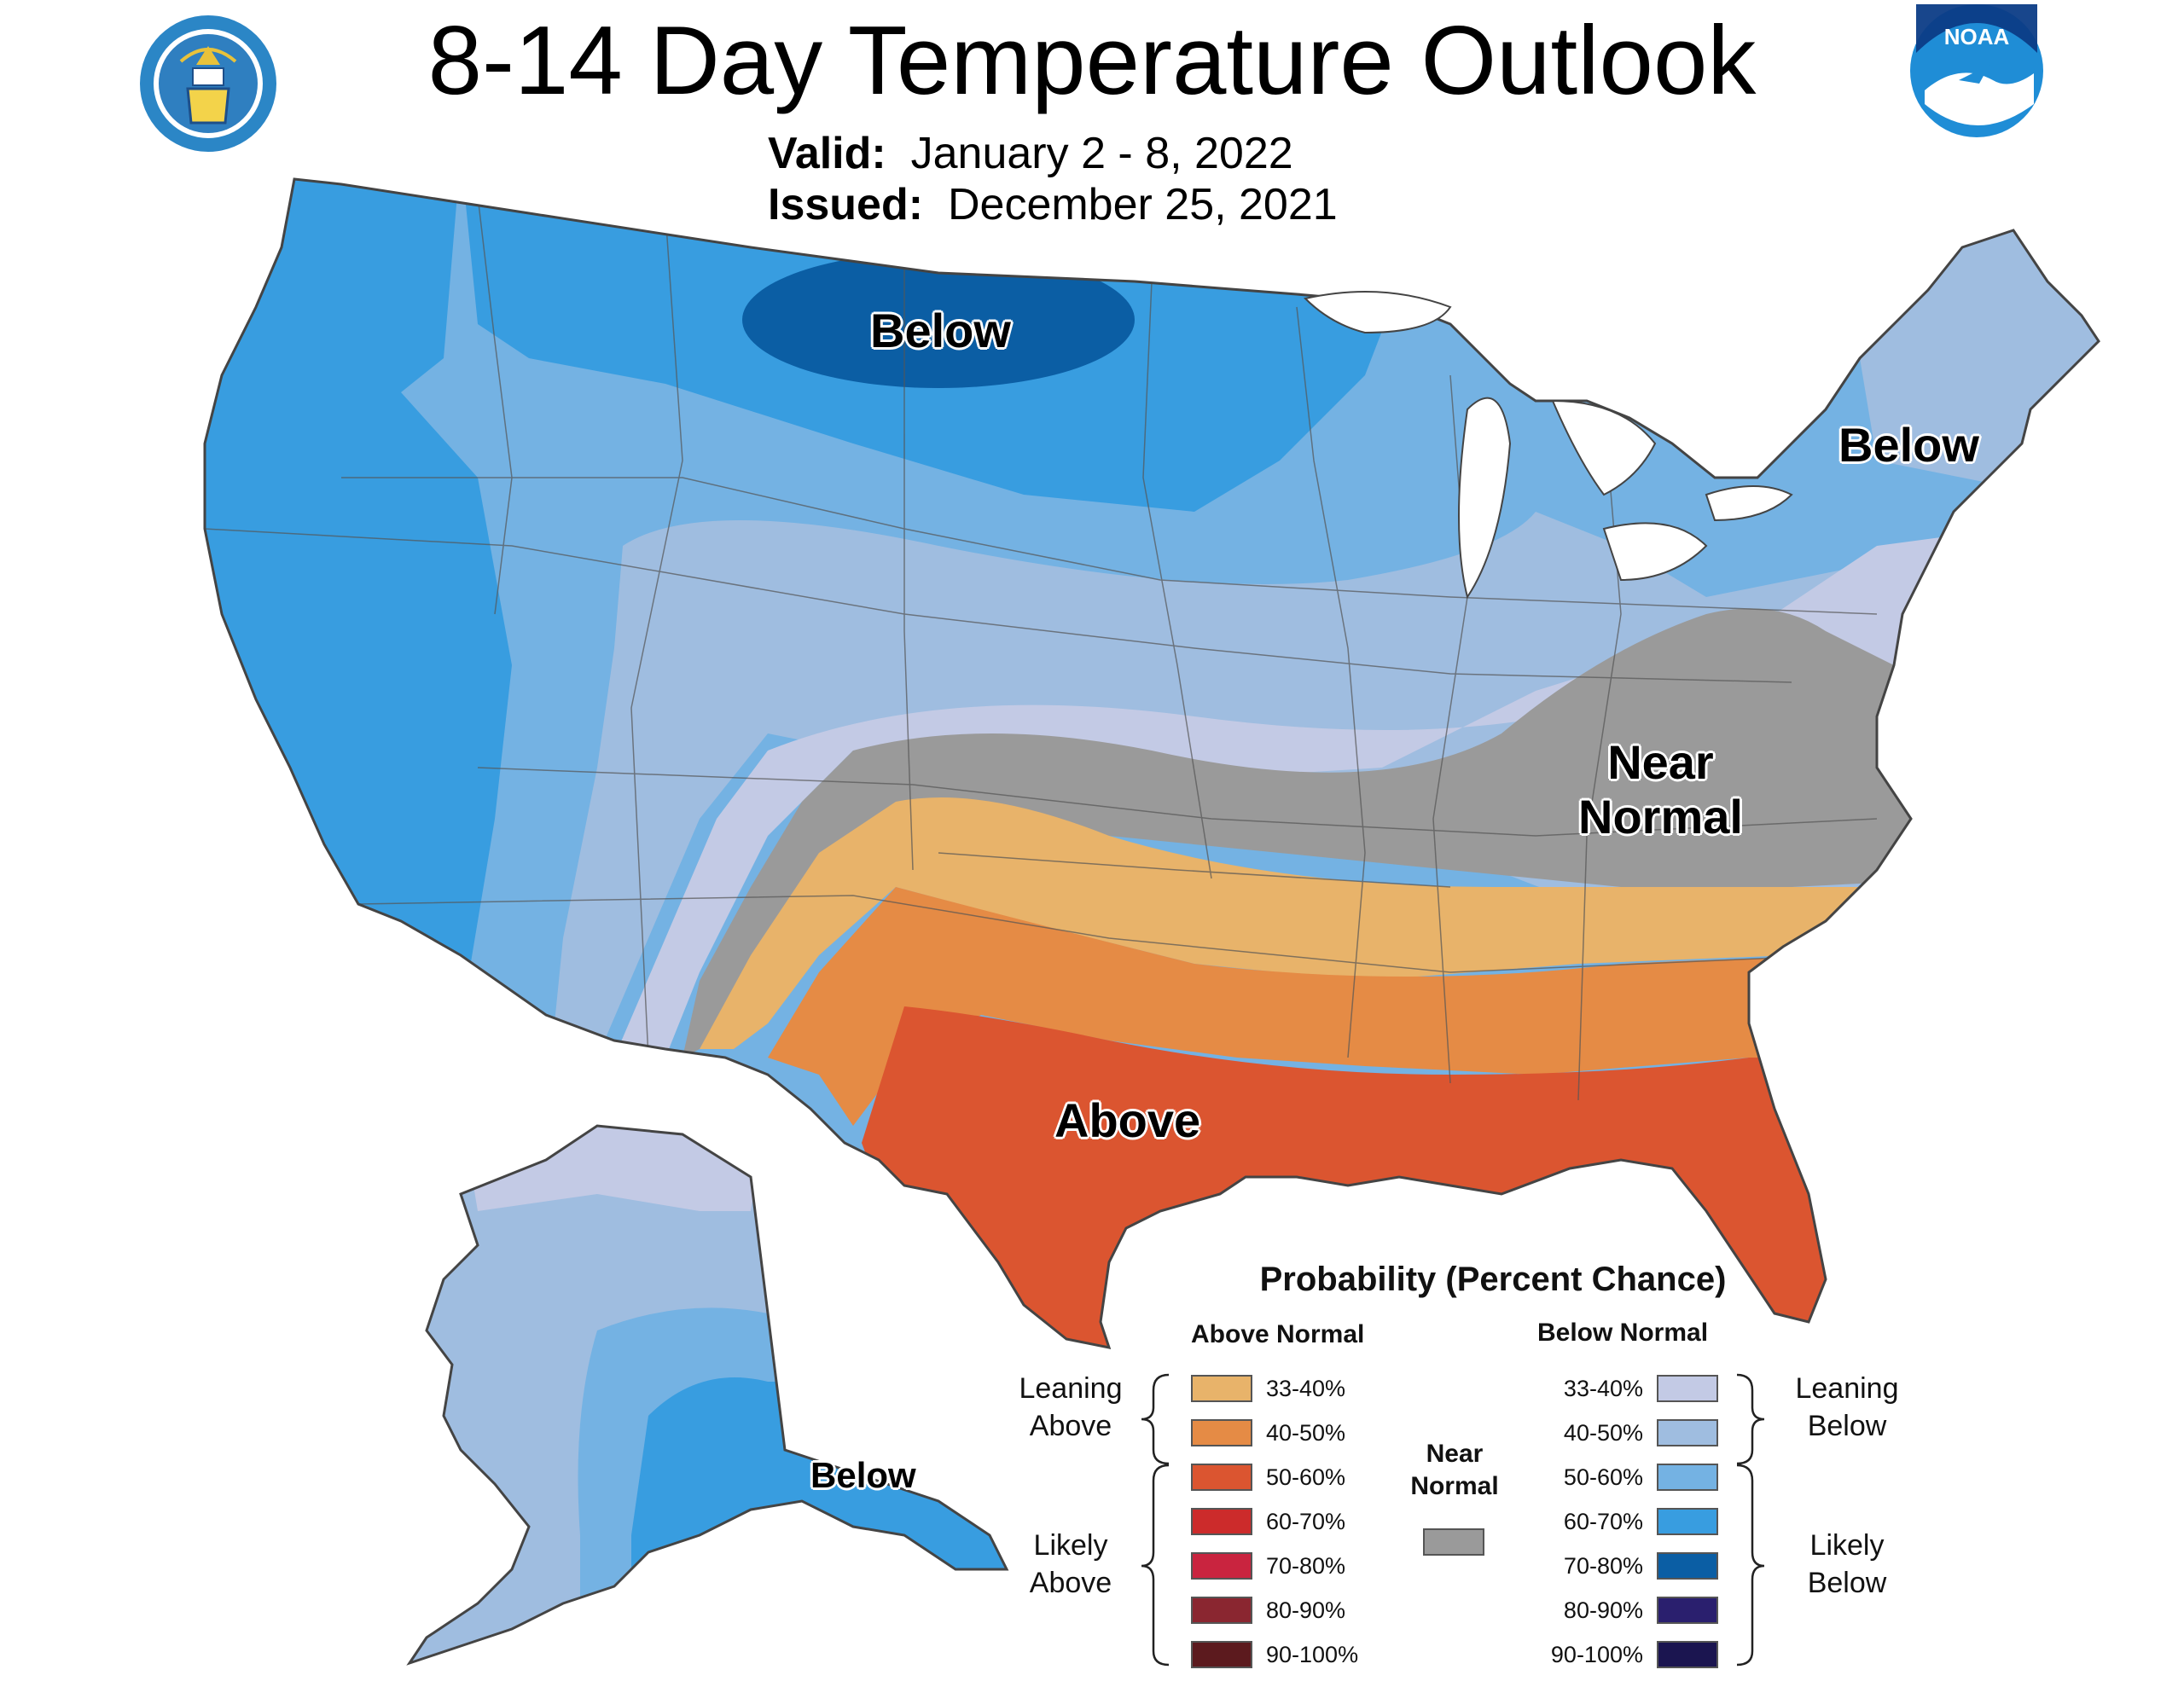  What do you see at coordinates (1306, 1566) in the screenshot?
I see `above-range-label-4: 70-80%` at bounding box center [1306, 1566].